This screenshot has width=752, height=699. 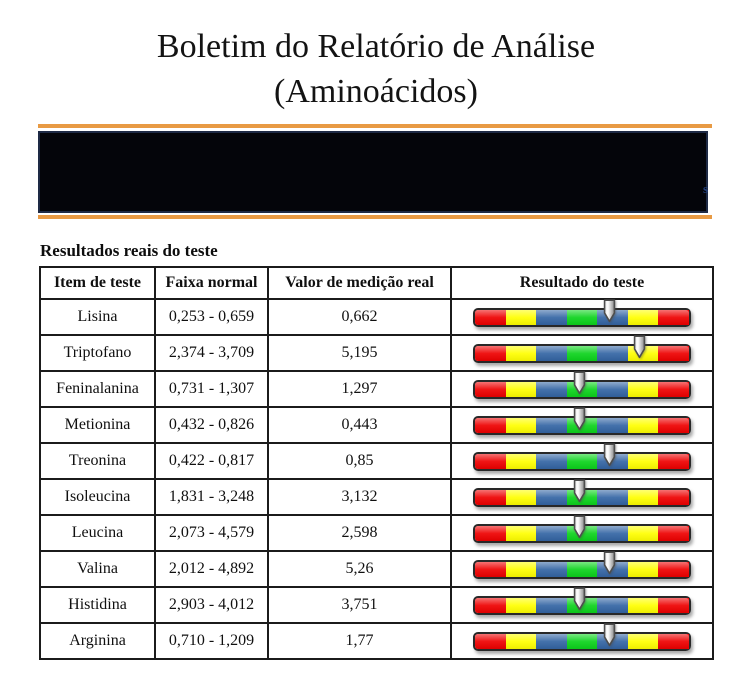 I want to click on item-cell: Feninalanina, so click(x=97, y=389).